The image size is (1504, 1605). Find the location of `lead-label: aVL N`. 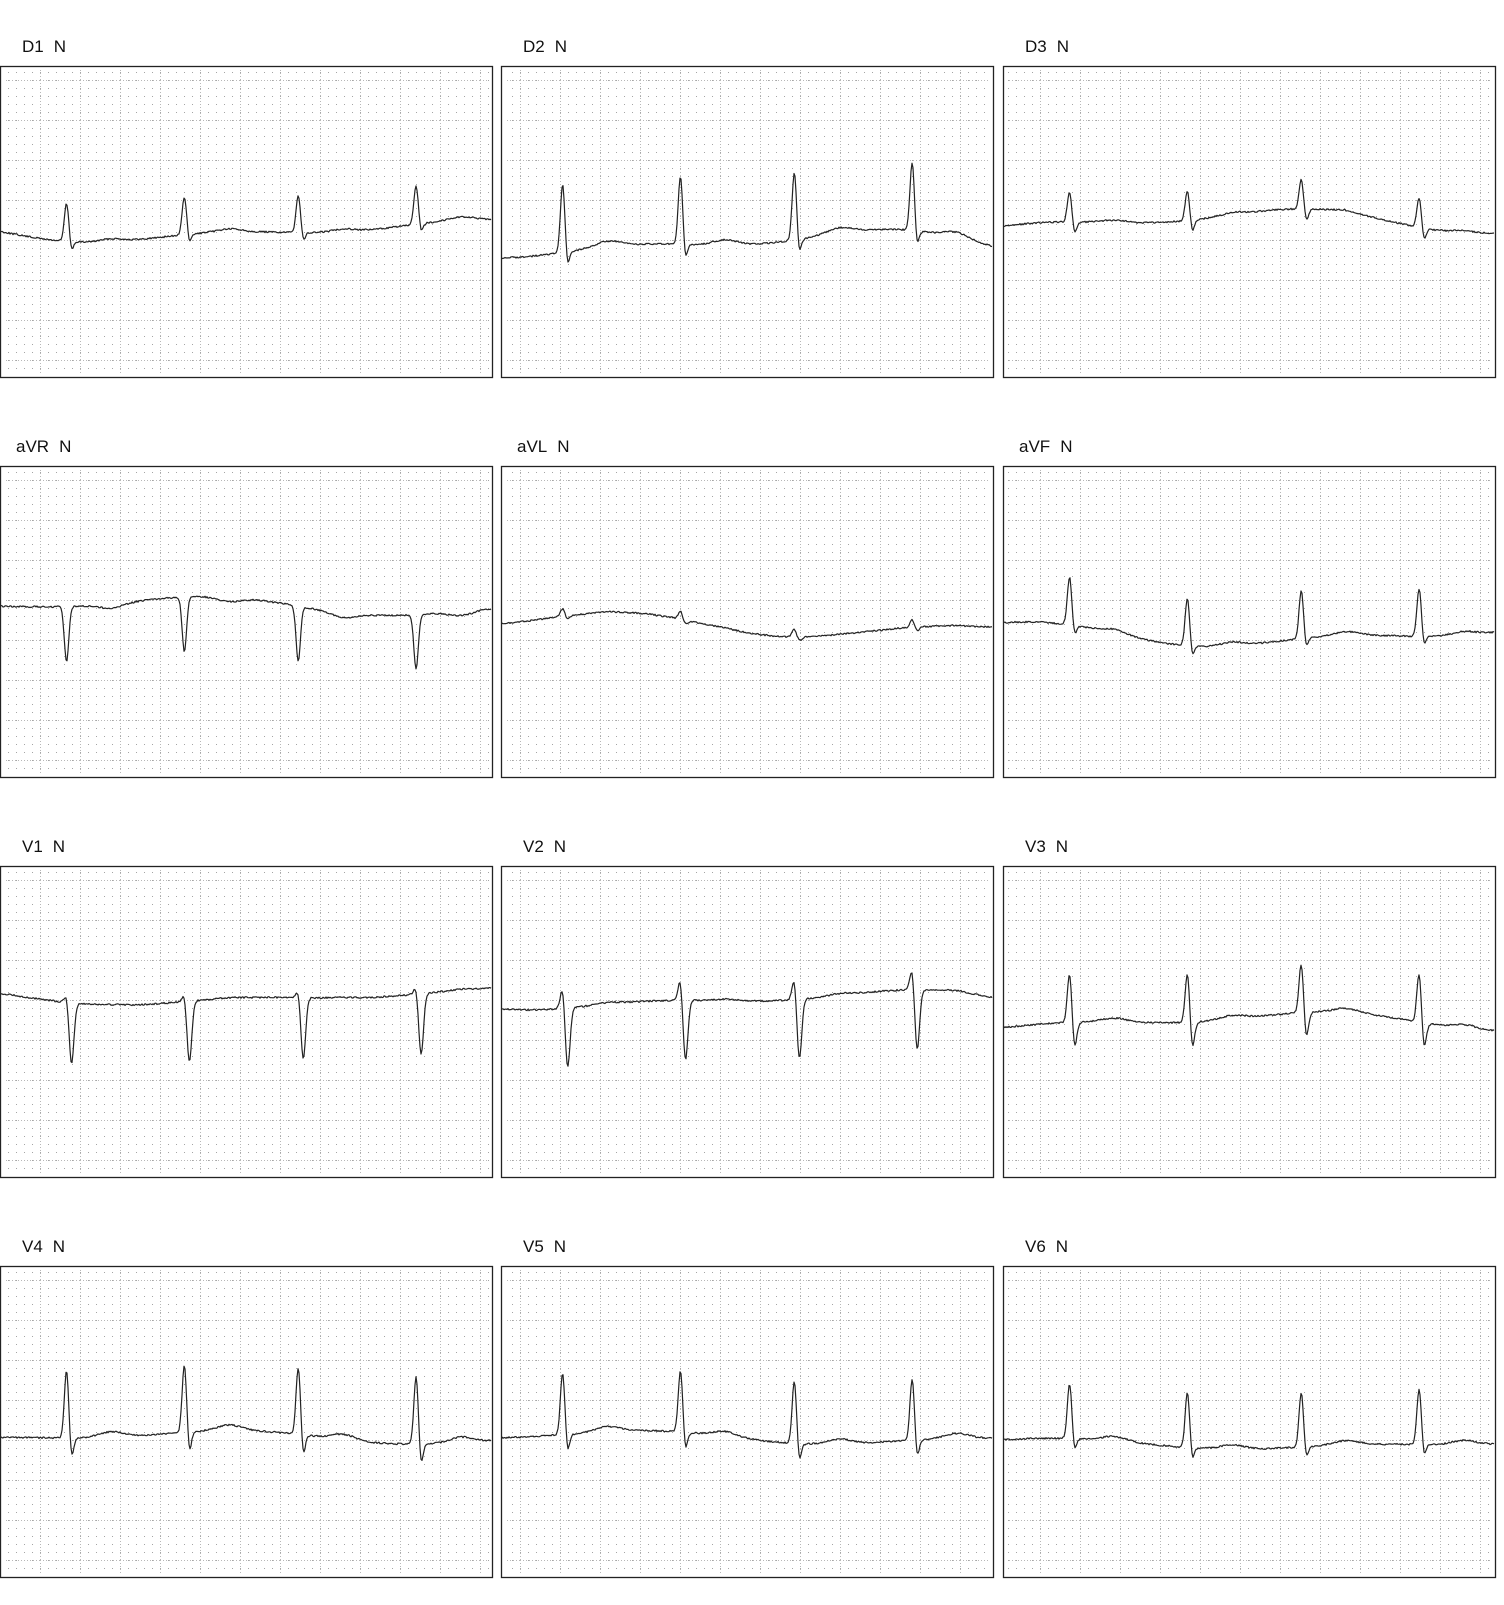

lead-label: aVL N is located at coordinates (543, 446).